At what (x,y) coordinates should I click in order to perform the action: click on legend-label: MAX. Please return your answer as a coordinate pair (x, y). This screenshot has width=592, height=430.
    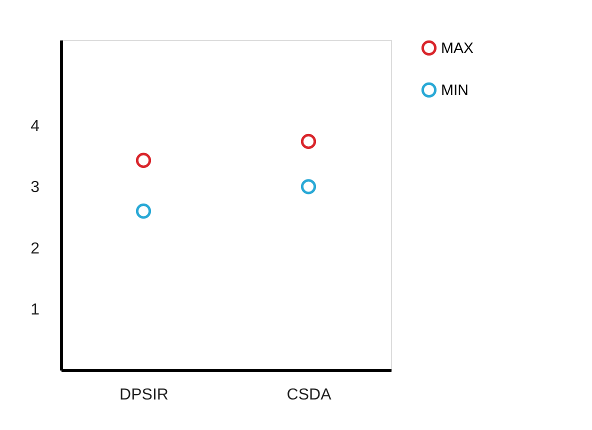
    Looking at the image, I should click on (457, 48).